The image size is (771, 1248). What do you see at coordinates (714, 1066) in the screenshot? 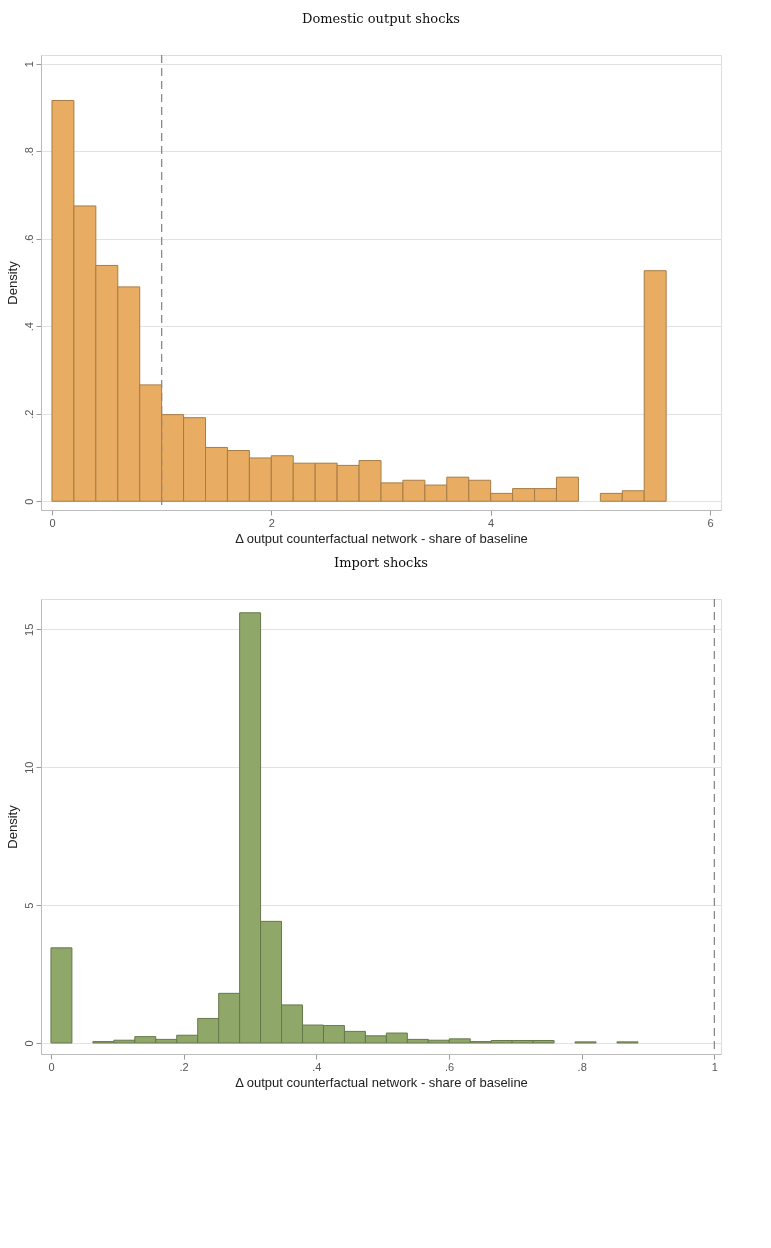
I see `x-tick-label: 1` at bounding box center [714, 1066].